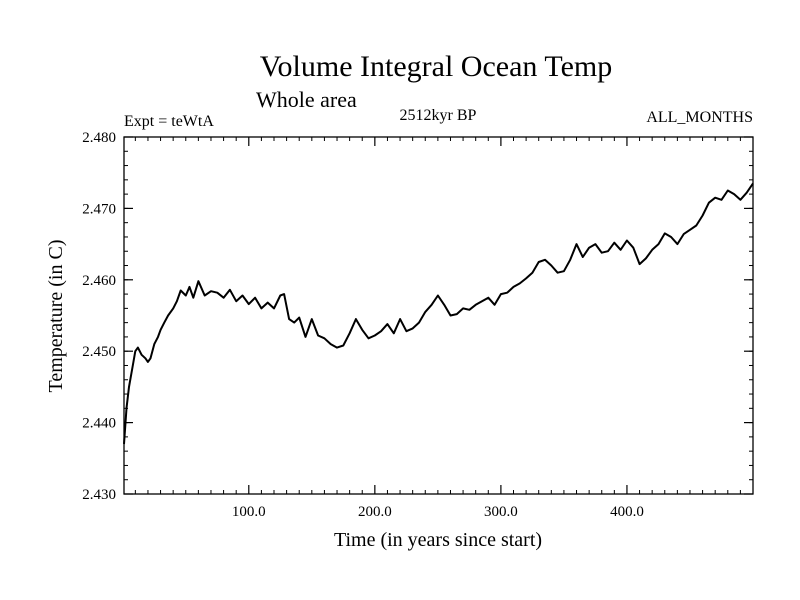 The image size is (800, 600). What do you see at coordinates (306, 99) in the screenshot?
I see `chart-subtitle: Whole area` at bounding box center [306, 99].